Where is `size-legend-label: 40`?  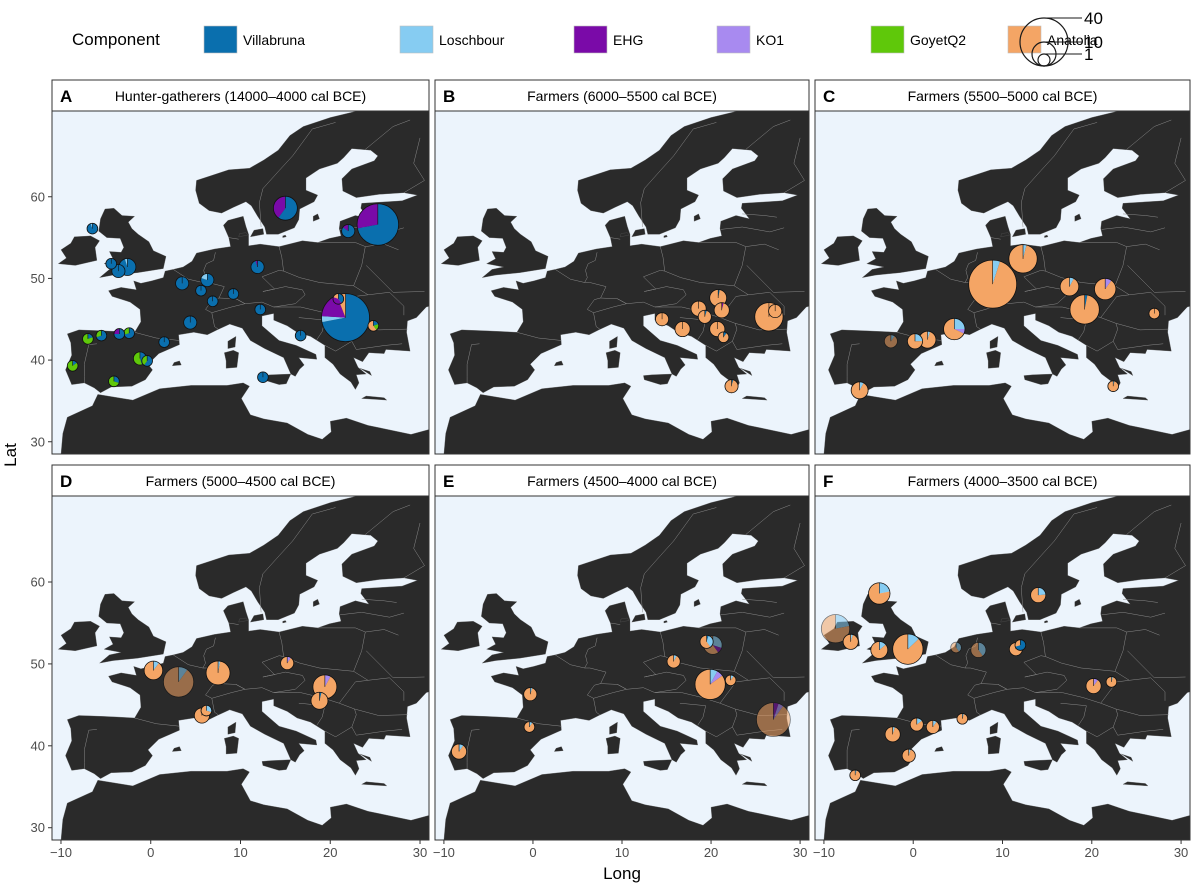
size-legend-label: 40 is located at coordinates (1093, 18).